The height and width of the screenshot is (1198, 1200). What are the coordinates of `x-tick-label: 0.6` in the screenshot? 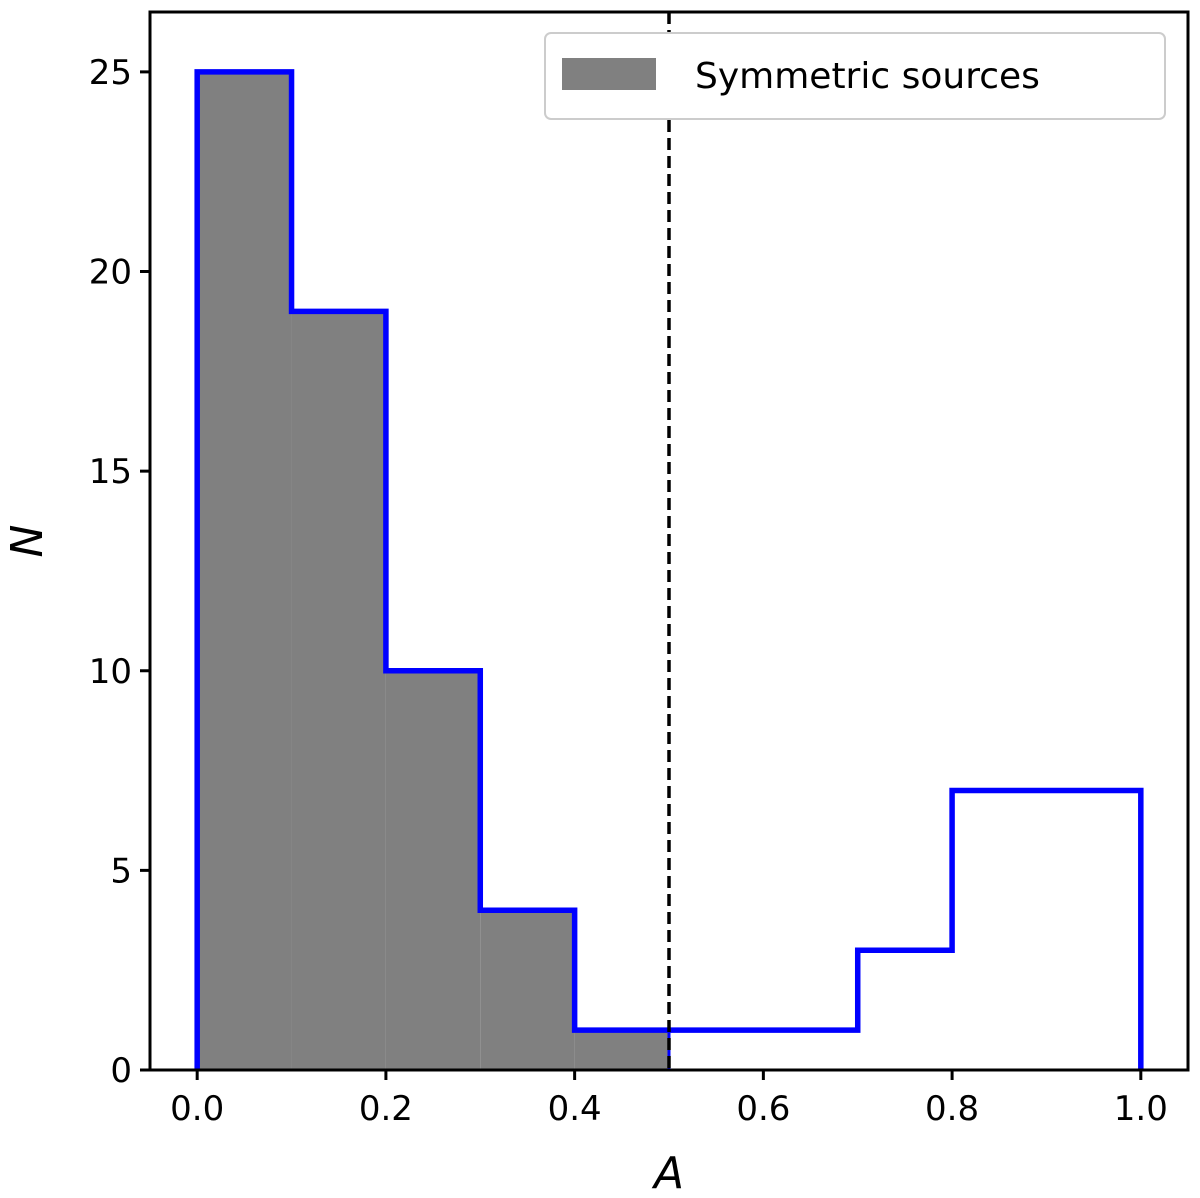 It's located at (763, 1109).